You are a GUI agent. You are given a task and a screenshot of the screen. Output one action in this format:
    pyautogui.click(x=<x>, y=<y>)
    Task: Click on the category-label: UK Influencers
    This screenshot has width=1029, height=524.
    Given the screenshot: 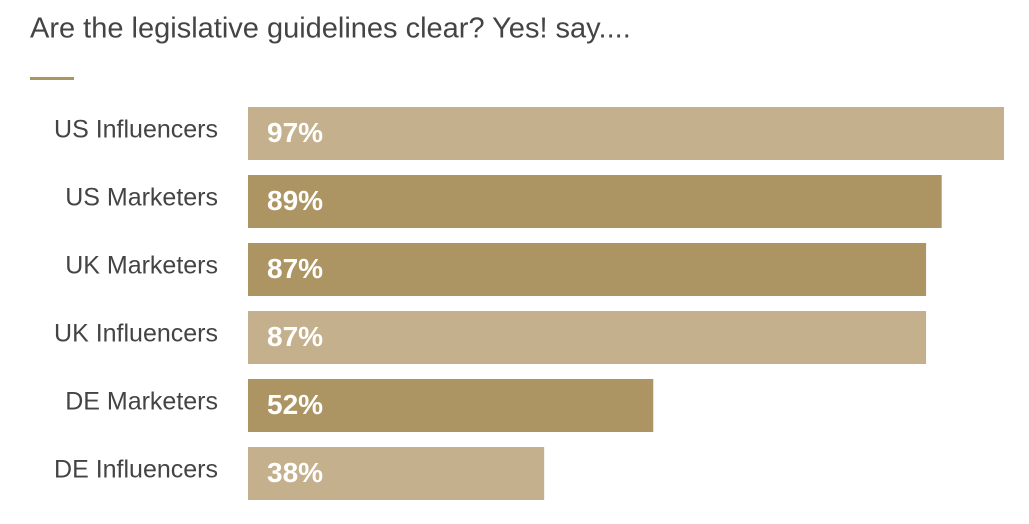 What is the action you would take?
    pyautogui.click(x=136, y=334)
    